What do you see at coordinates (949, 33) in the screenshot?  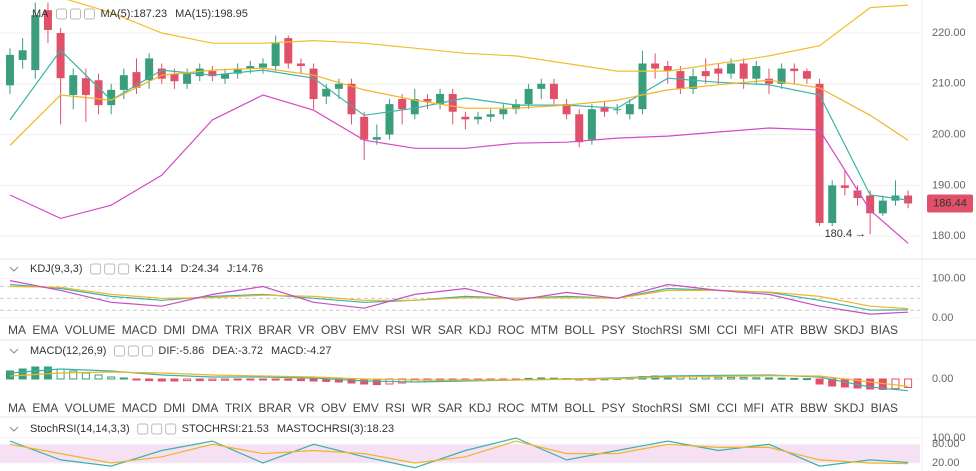 I see `y-tick-label: 220.00` at bounding box center [949, 33].